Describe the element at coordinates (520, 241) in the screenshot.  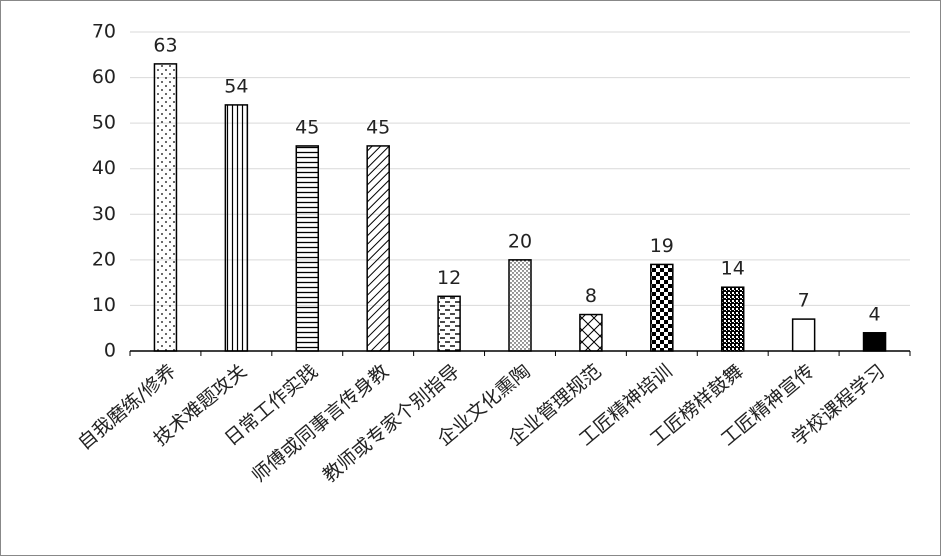
I see `data-label: 20` at that location.